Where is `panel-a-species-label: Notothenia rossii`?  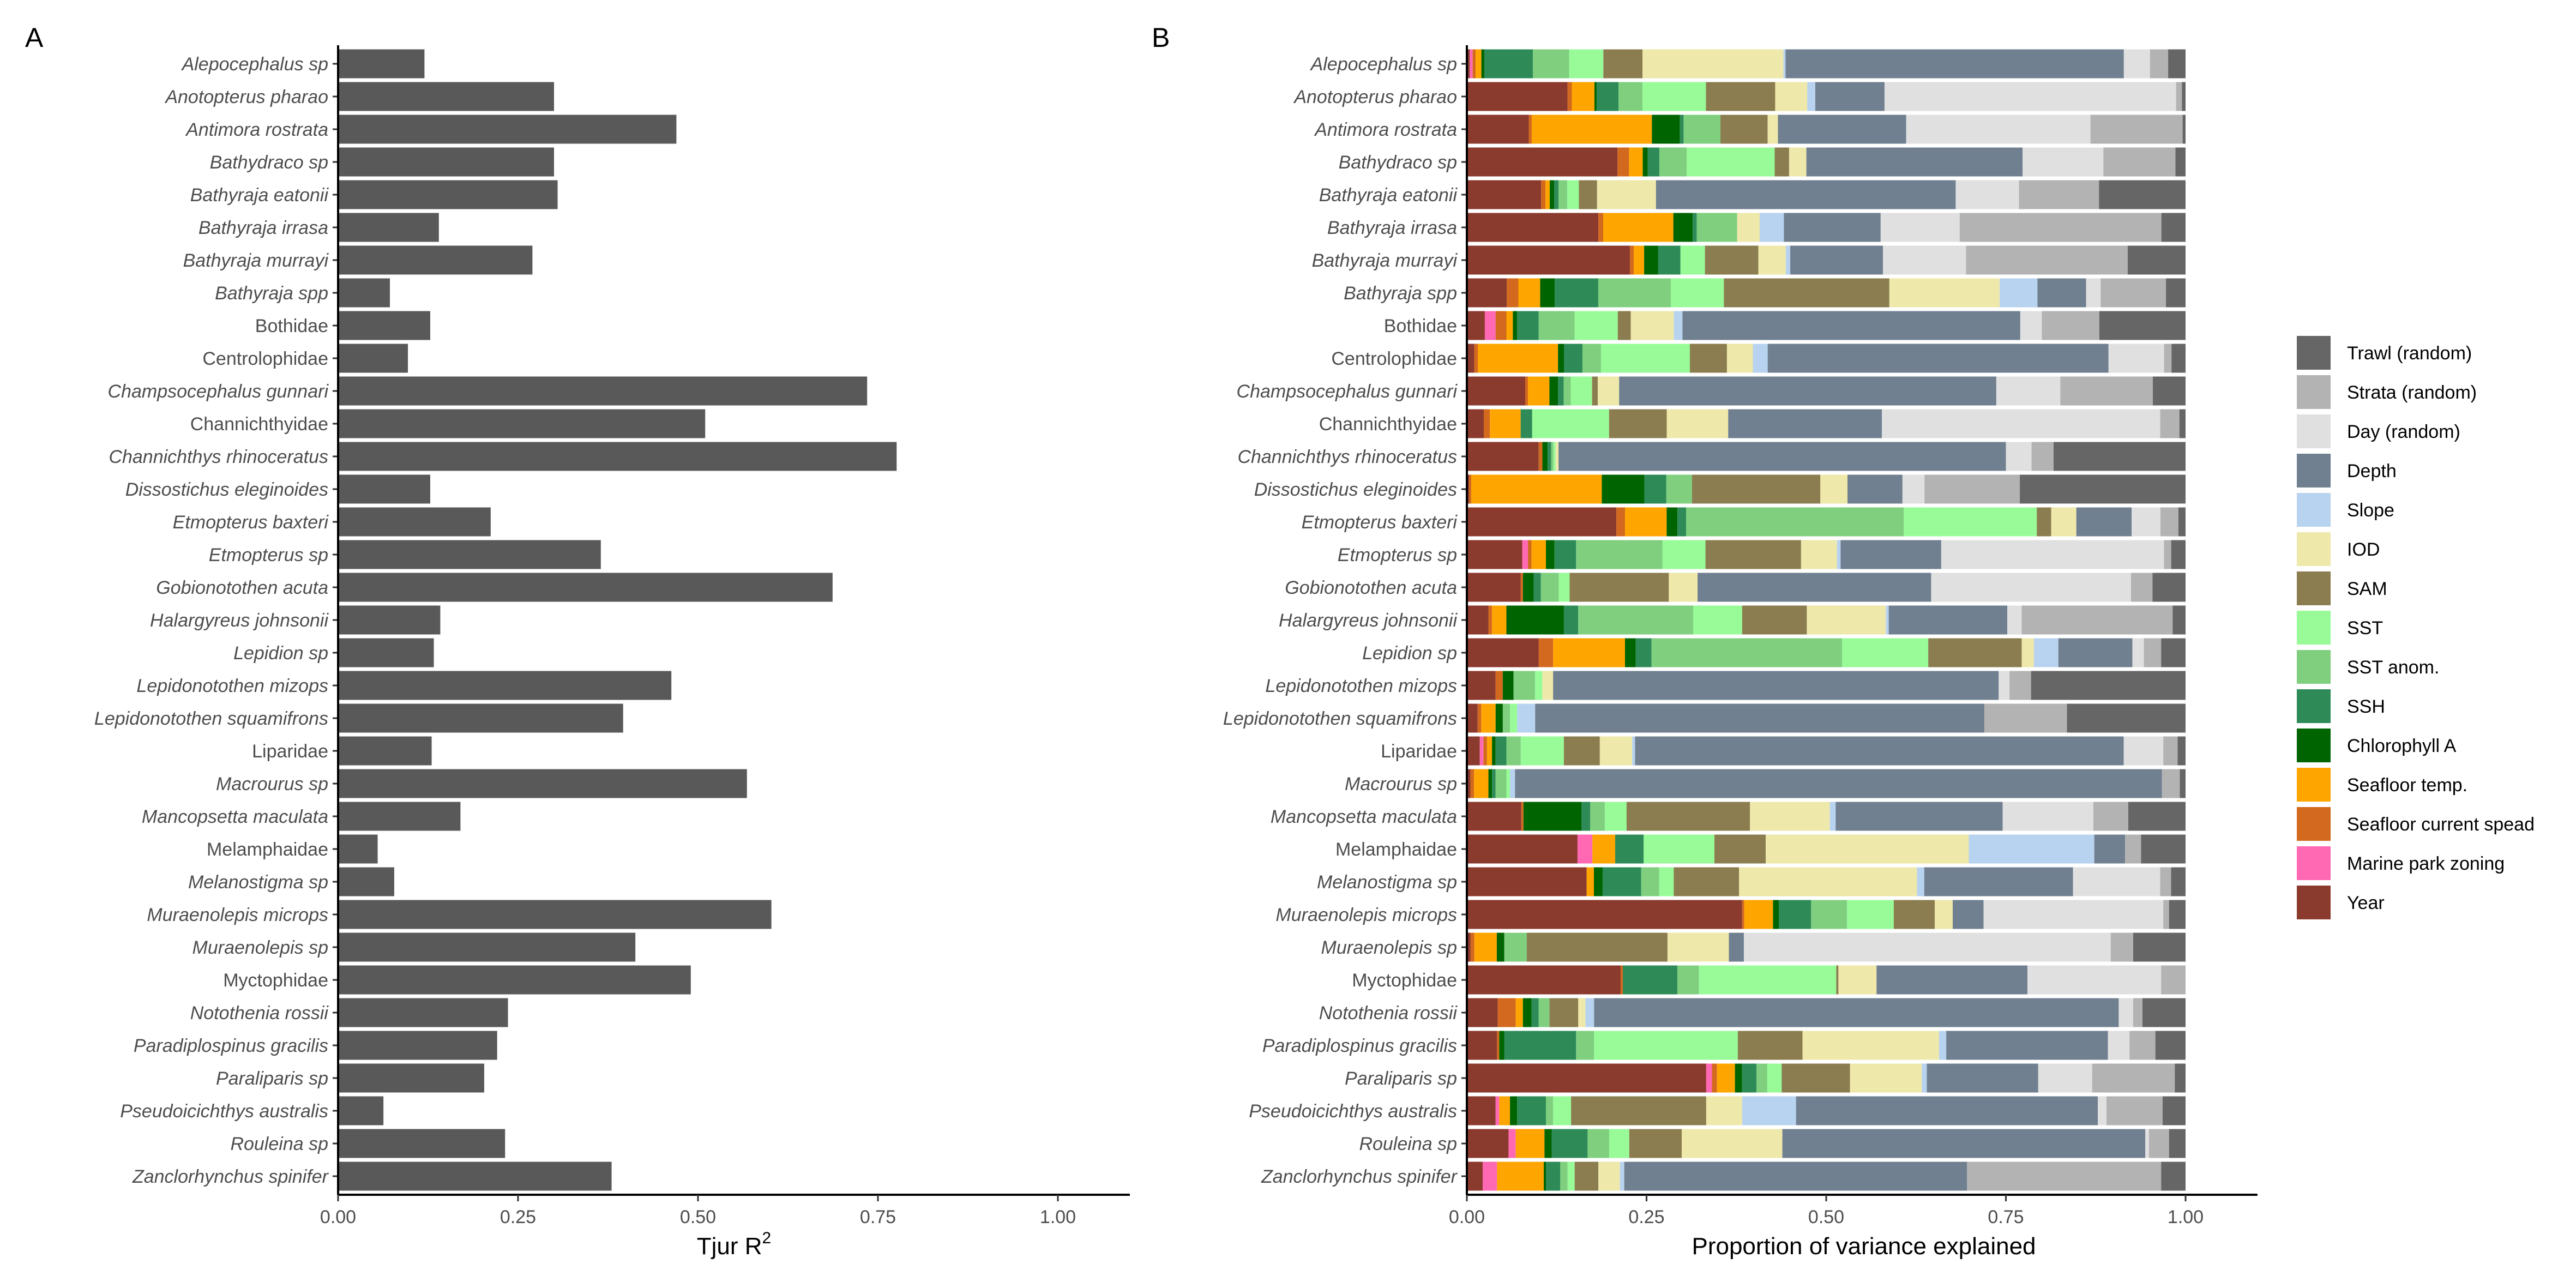 panel-a-species-label: Notothenia rossii is located at coordinates (259, 1013).